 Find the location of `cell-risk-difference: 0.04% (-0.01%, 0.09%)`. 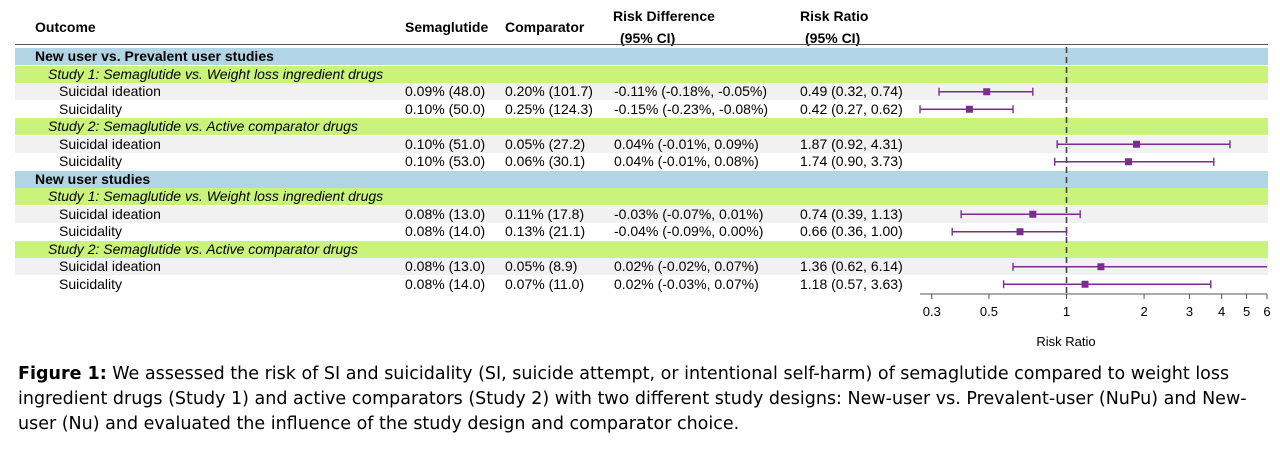

cell-risk-difference: 0.04% (-0.01%, 0.09%) is located at coordinates (686, 143).